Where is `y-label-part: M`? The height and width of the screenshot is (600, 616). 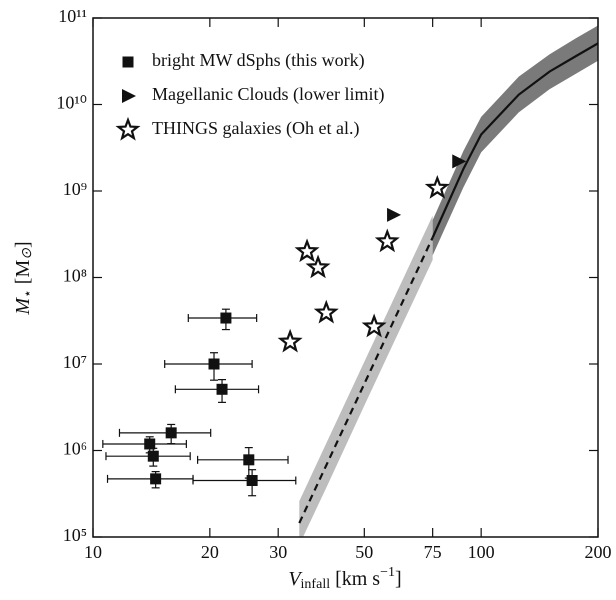 y-label-part: M is located at coordinates (23, 306).